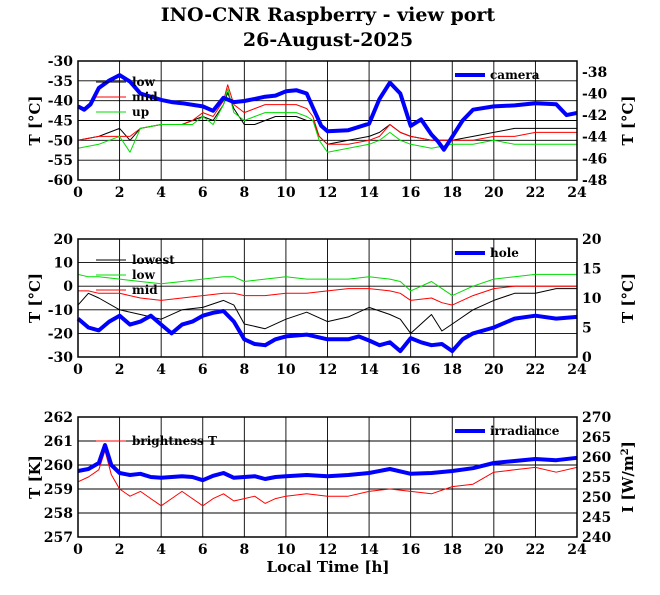 Image resolution: width=660 pixels, height=595 pixels. Describe the element at coordinates (140, 112) in the screenshot. I see `legend-label: up` at that location.